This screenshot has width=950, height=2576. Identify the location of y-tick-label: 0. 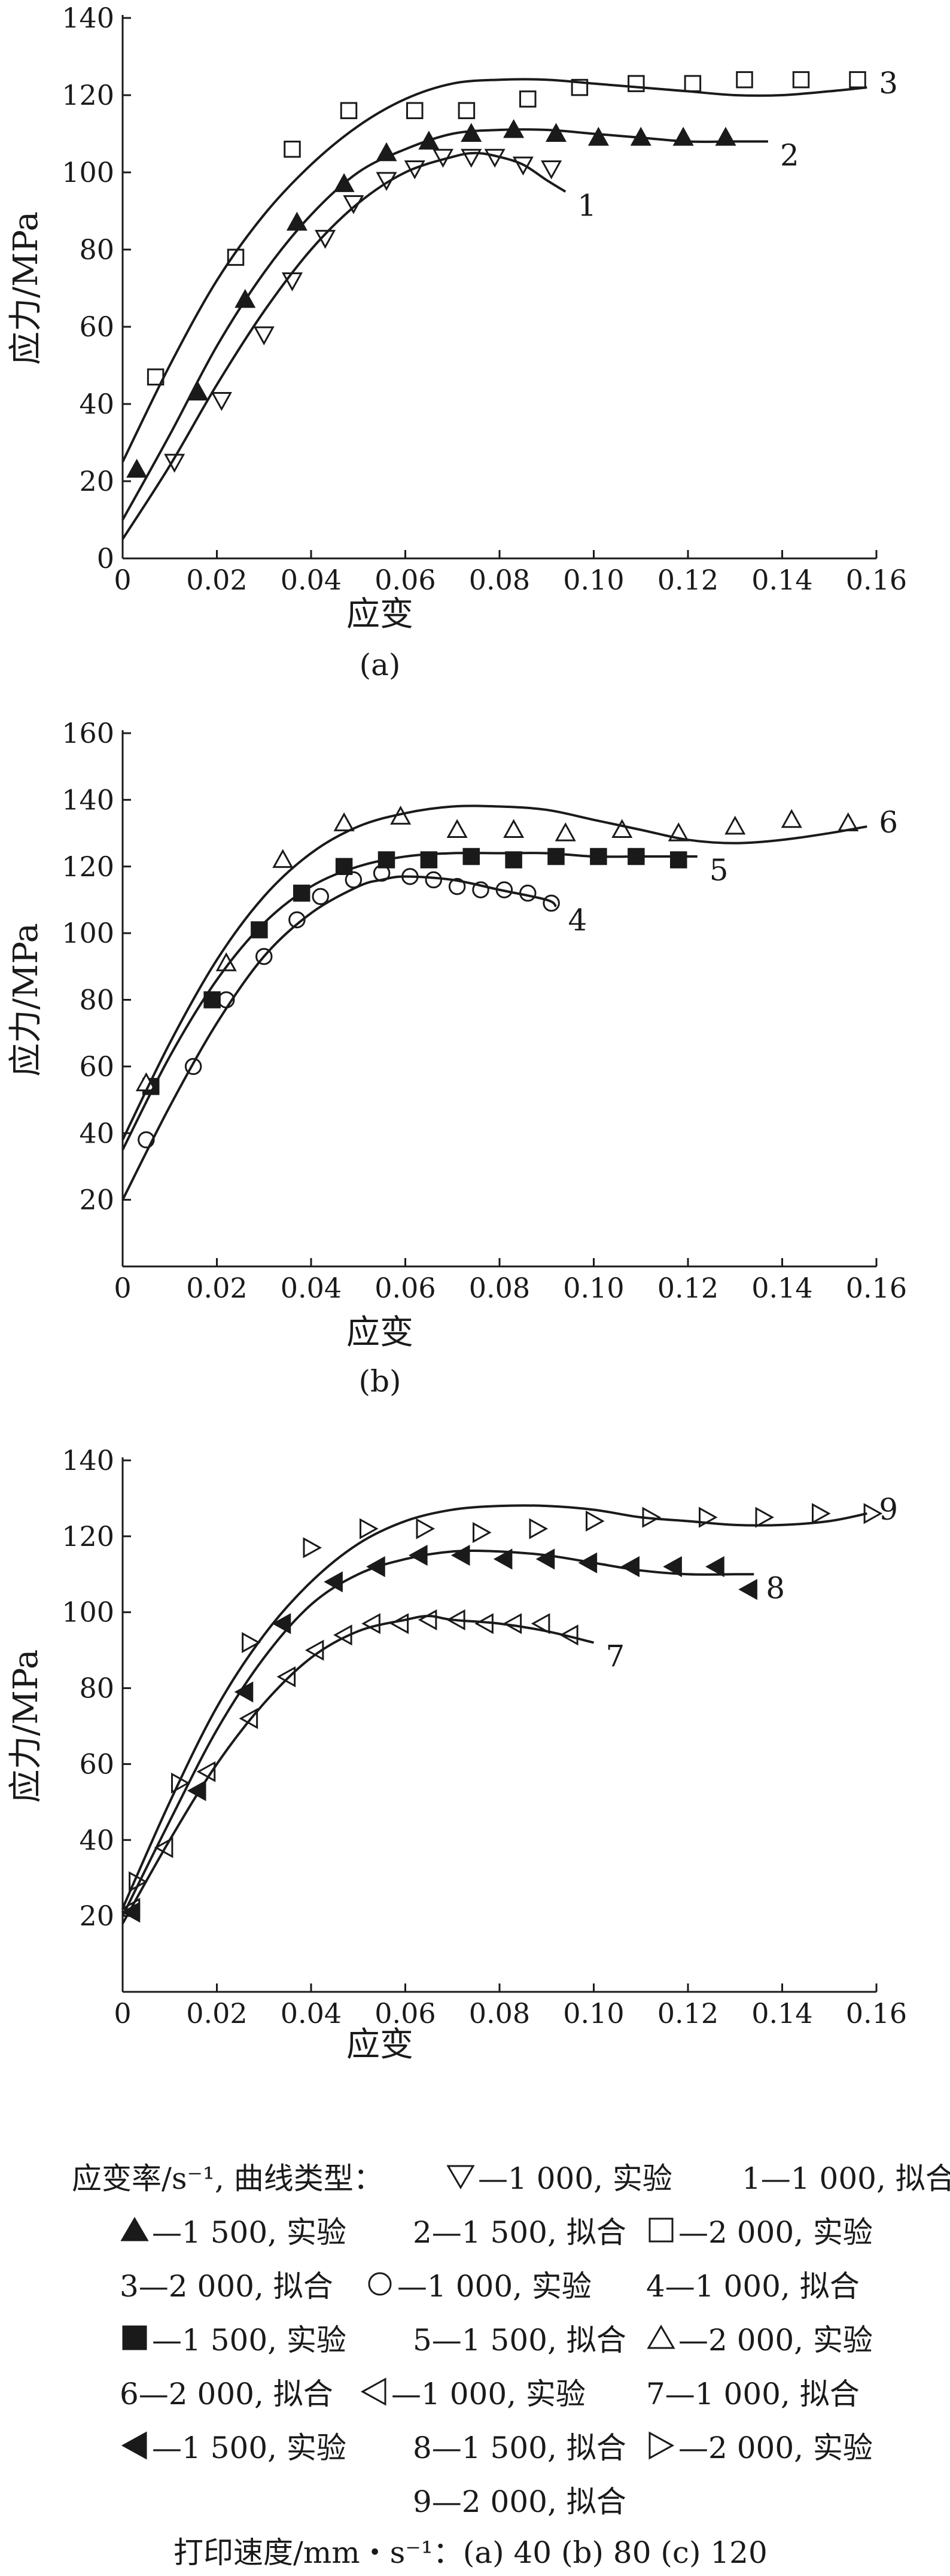
(105, 558).